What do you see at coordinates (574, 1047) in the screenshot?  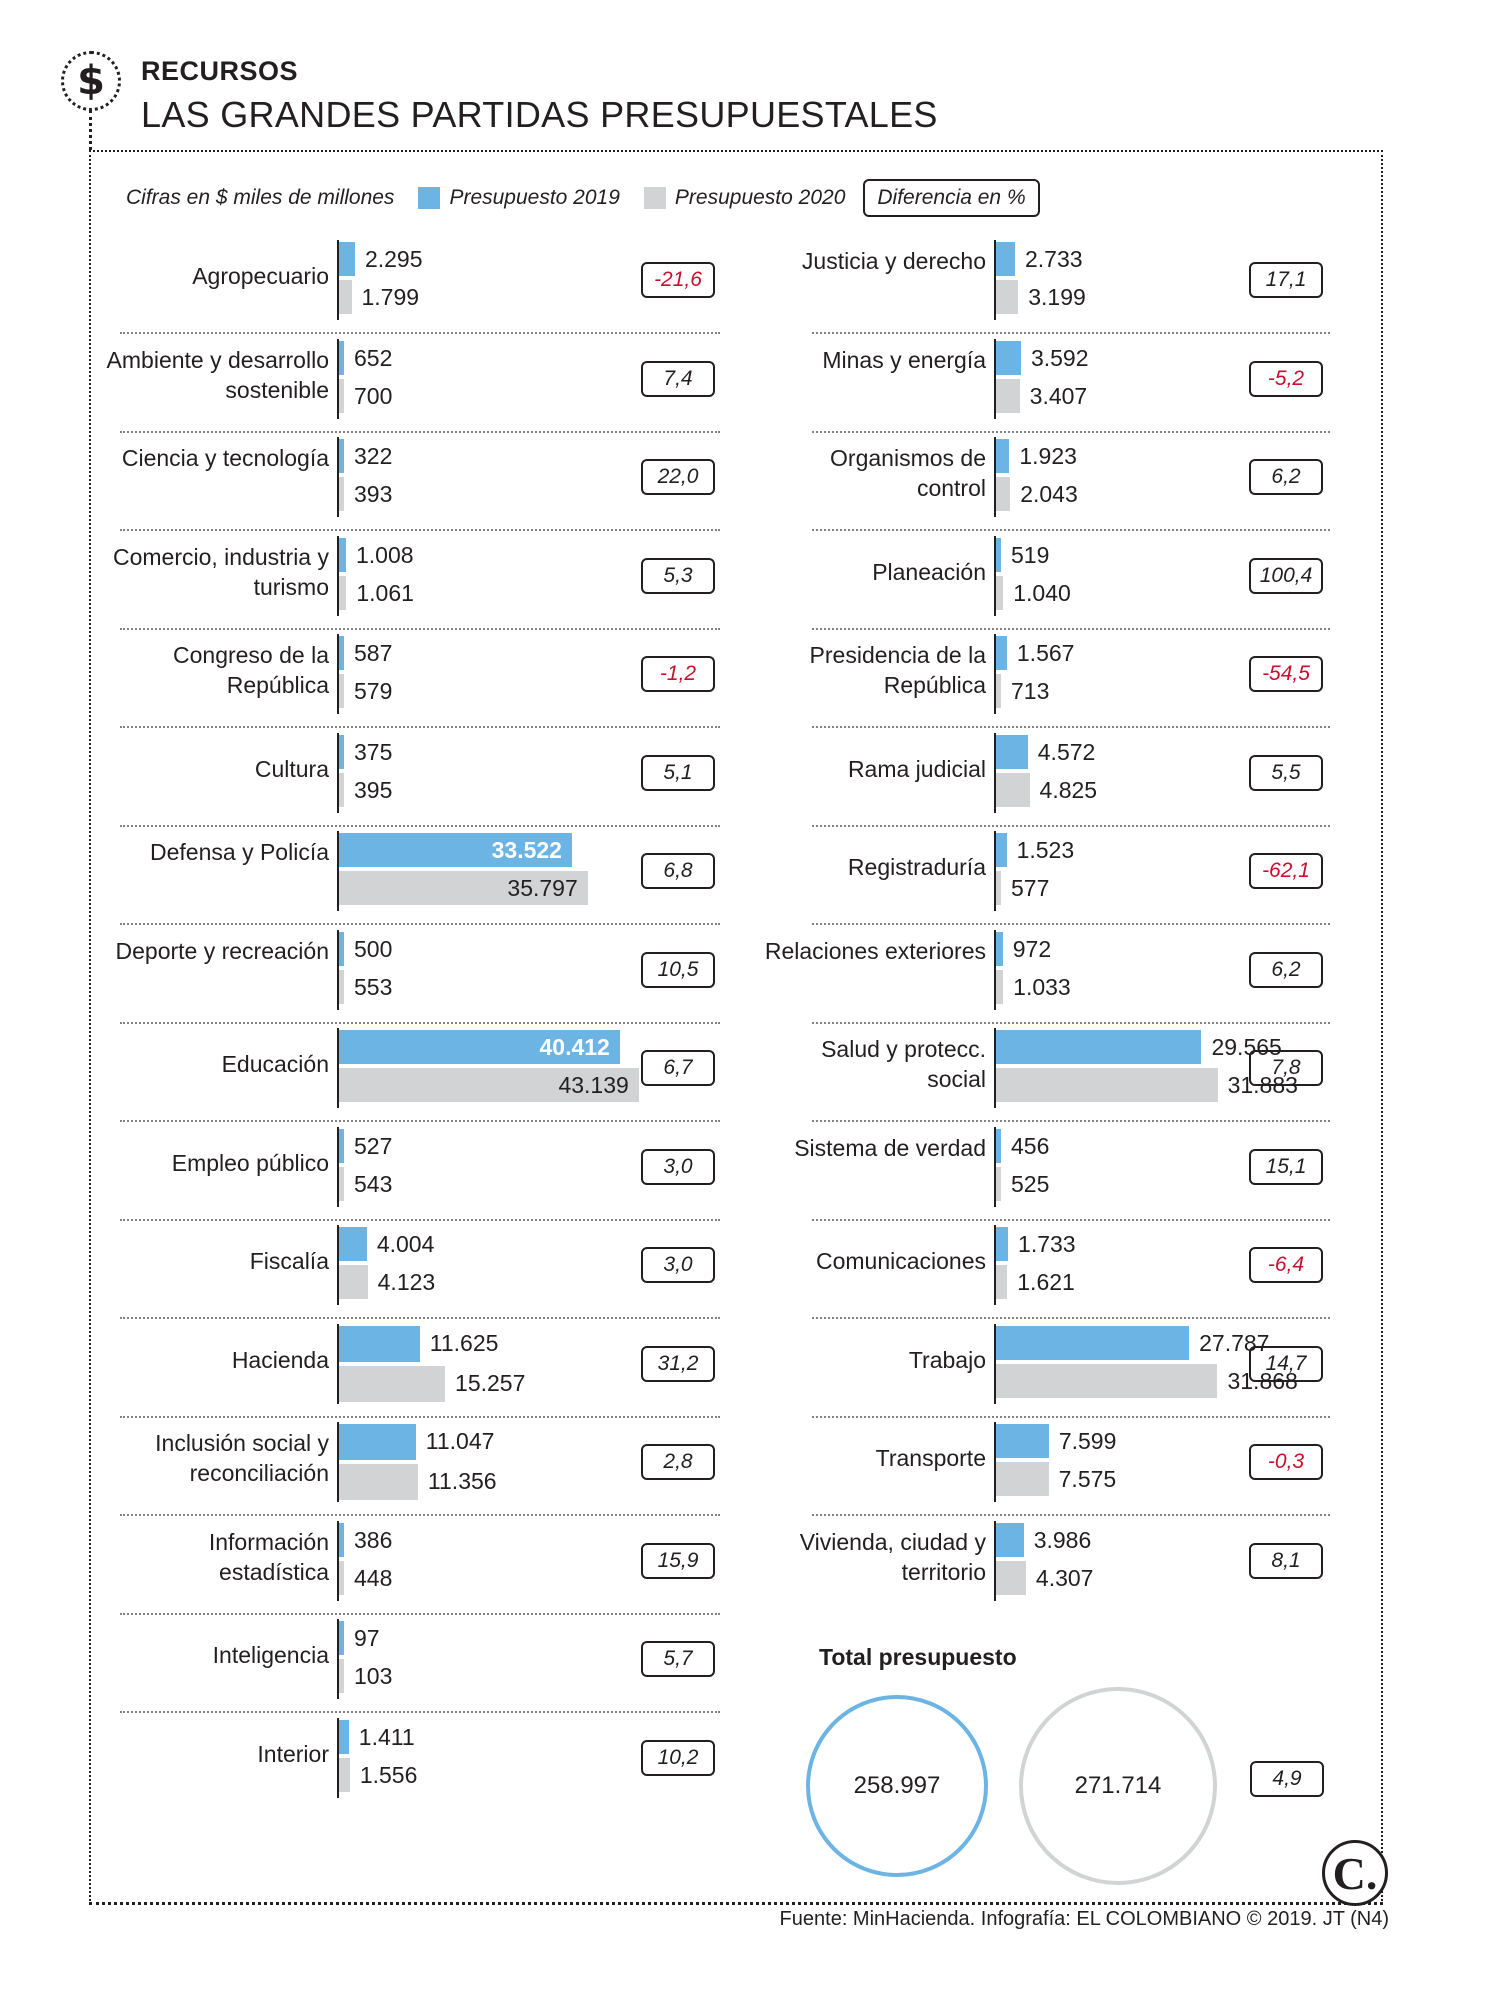 I see `value-2019: 40.412` at bounding box center [574, 1047].